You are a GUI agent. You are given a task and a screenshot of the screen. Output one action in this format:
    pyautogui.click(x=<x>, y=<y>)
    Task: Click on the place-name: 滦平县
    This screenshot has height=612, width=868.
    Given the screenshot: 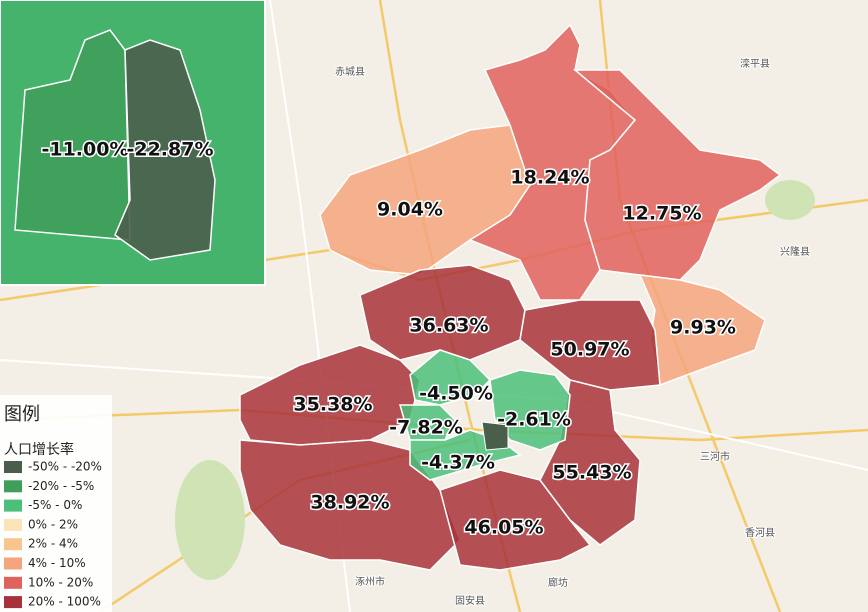 What is the action you would take?
    pyautogui.click(x=755, y=63)
    